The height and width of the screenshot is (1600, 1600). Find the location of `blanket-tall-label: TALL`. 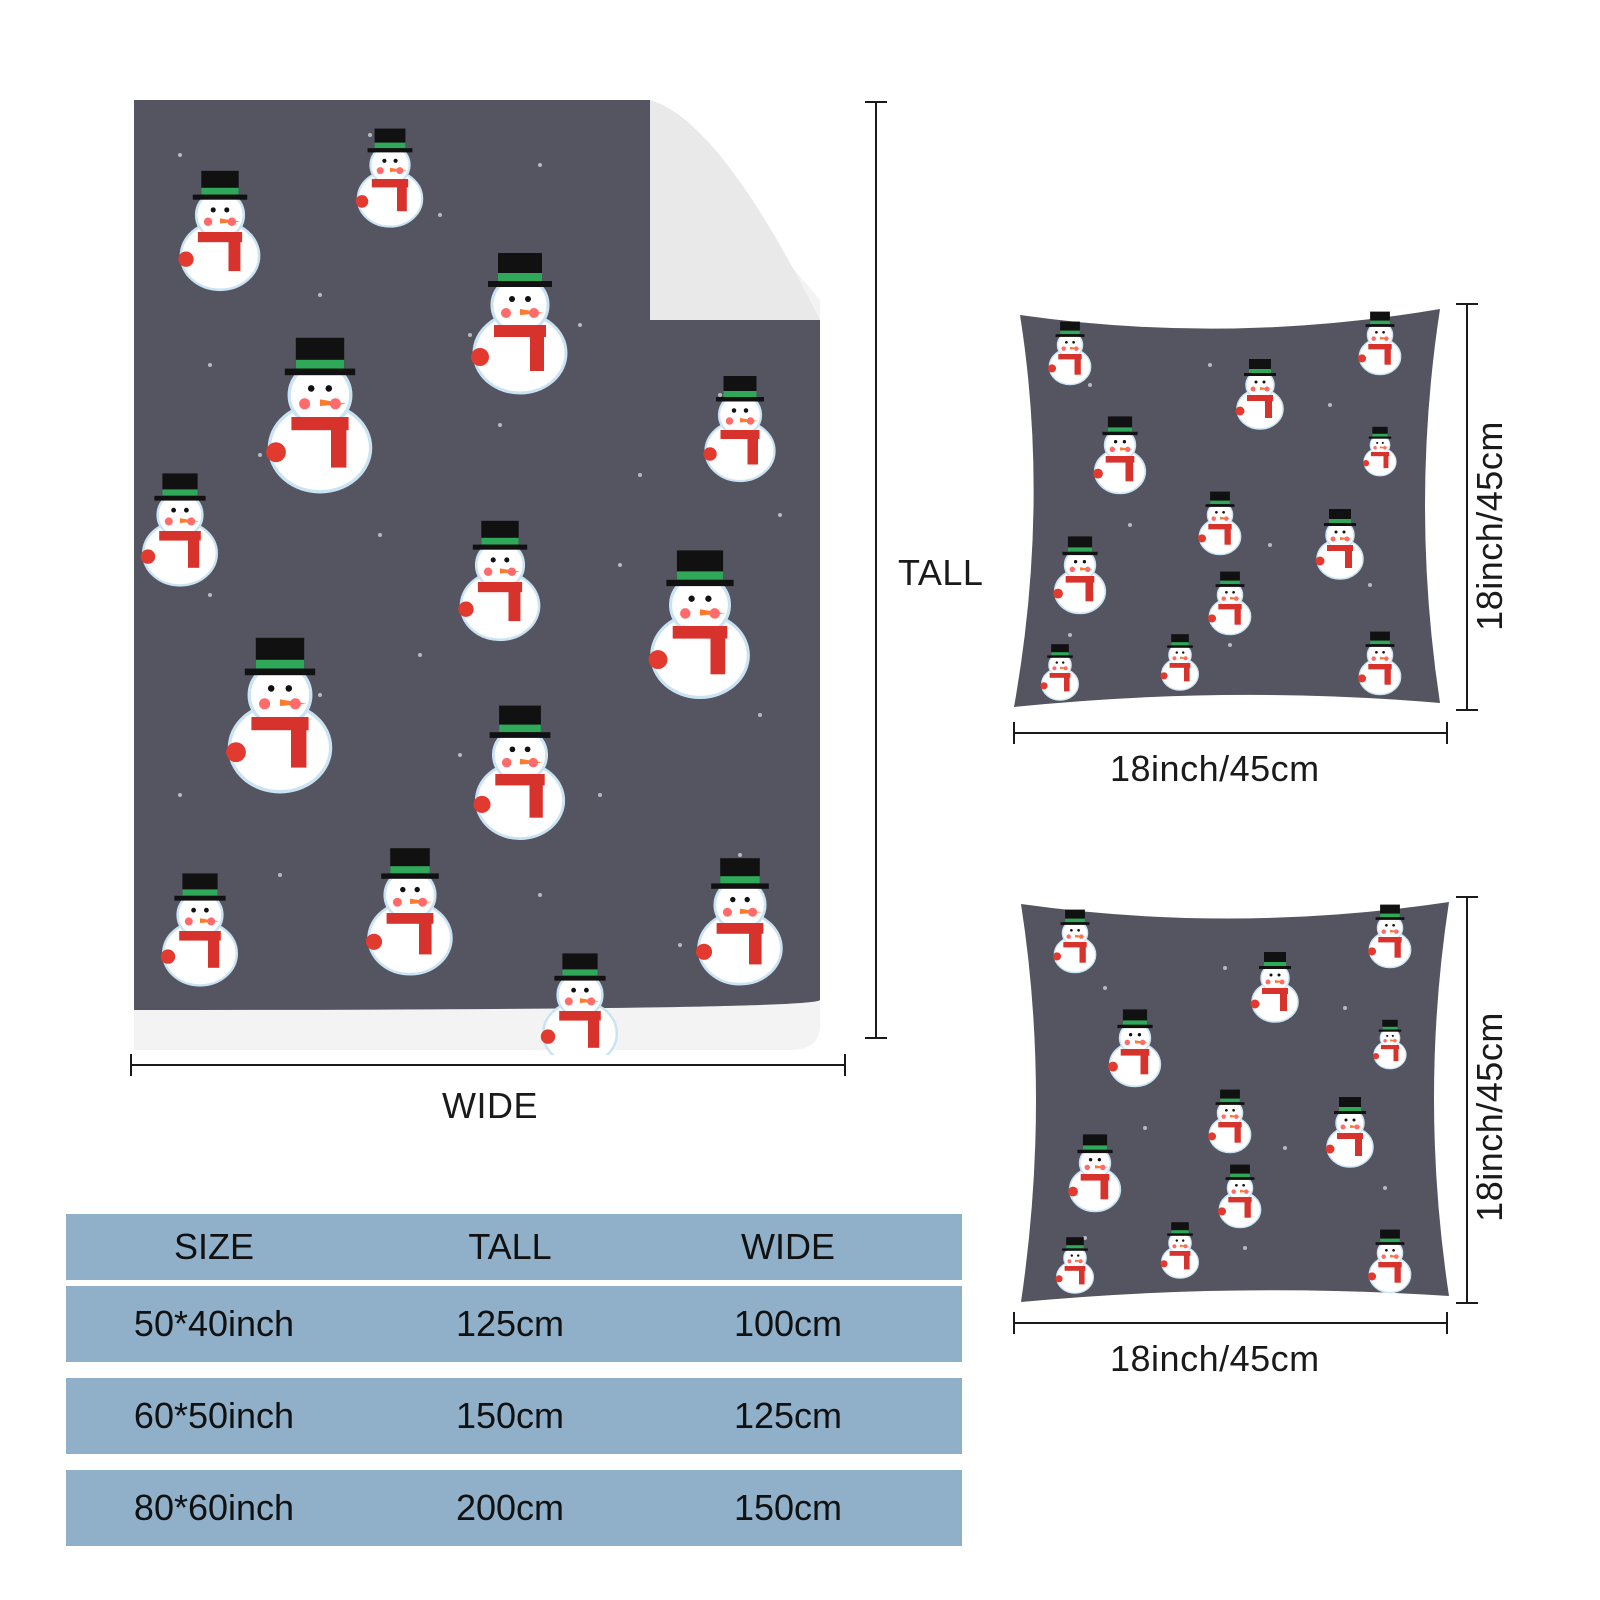

blanket-tall-label: TALL is located at coordinates (941, 572).